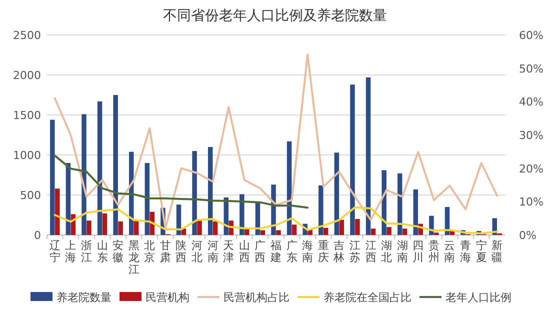  What do you see at coordinates (450, 251) in the screenshot?
I see `x-tick-label: 云南` at bounding box center [450, 251].